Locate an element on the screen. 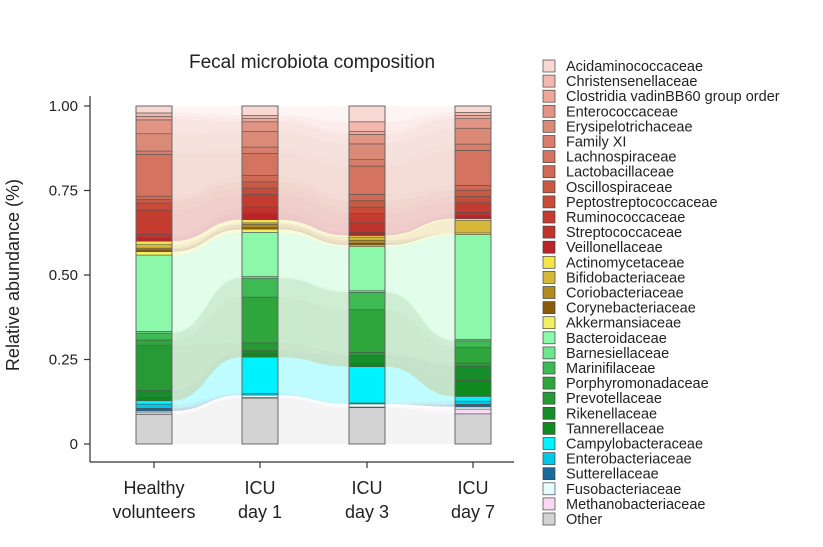 The image size is (823, 547). legend-label: Tannerellaceae is located at coordinates (615, 429).